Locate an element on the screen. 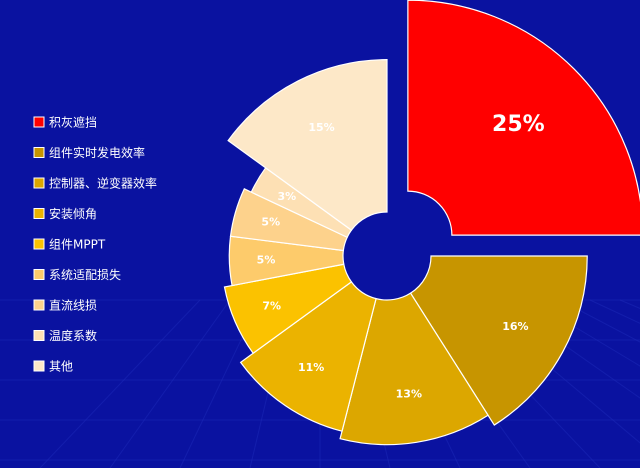  legend-label-1: 积灰遮挡 is located at coordinates (73, 122).